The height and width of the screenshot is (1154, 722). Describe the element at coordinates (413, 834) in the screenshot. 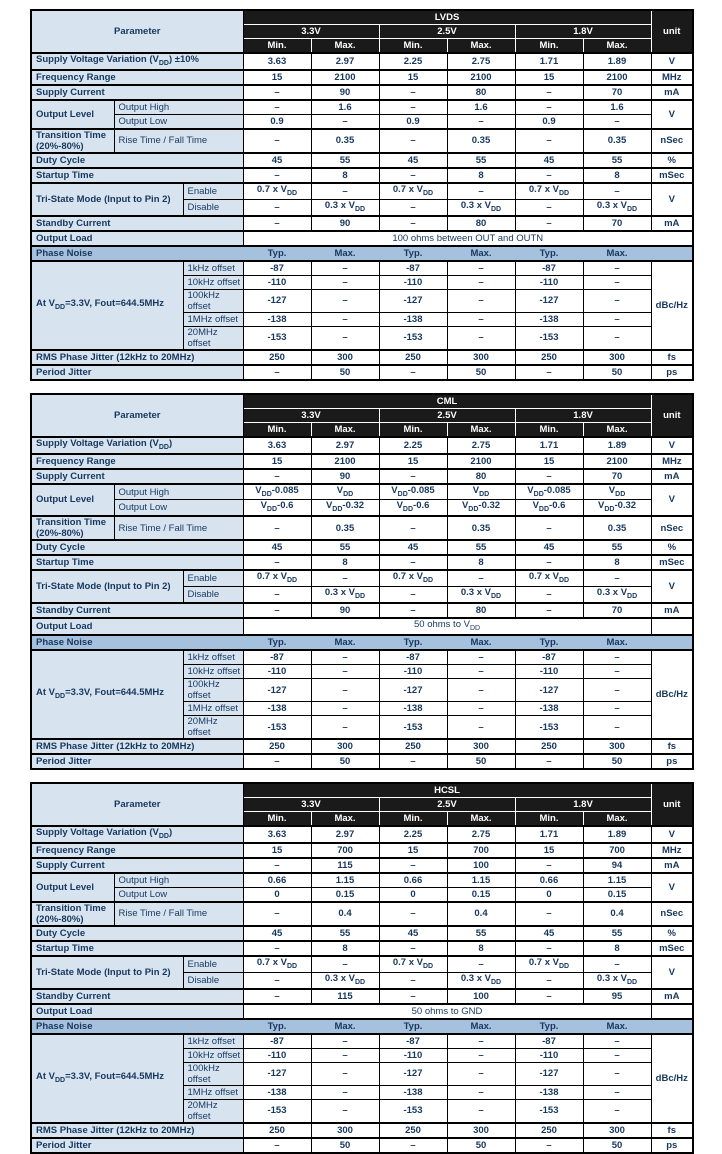

I see `cell-value-2: 2.25` at that location.